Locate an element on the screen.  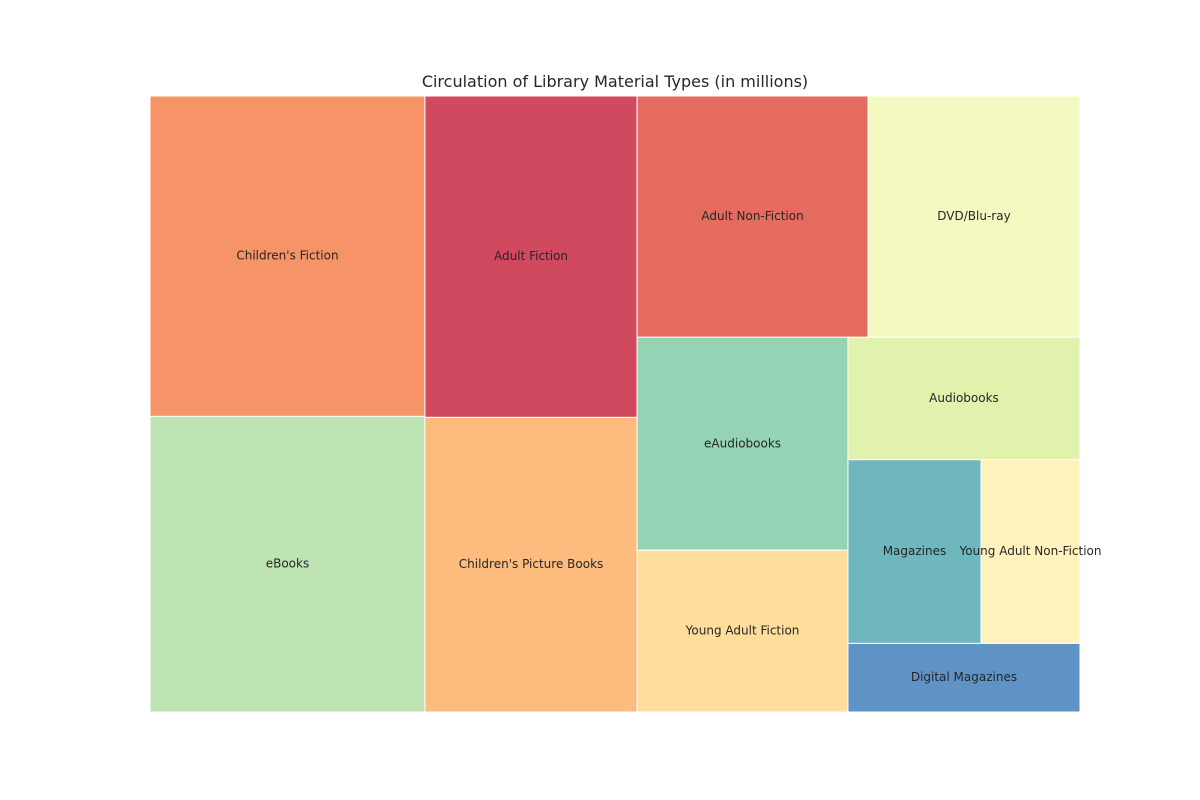
tile-label: eAudiobooks is located at coordinates (742, 443).